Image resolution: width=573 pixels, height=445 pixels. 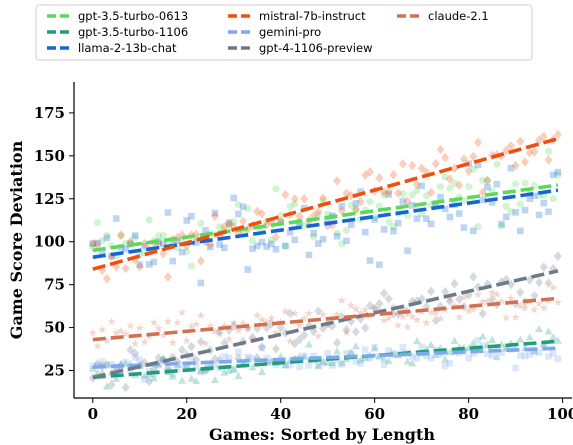 What do you see at coordinates (49, 199) in the screenshot?
I see `y-tick-label: 125` at bounding box center [49, 199].